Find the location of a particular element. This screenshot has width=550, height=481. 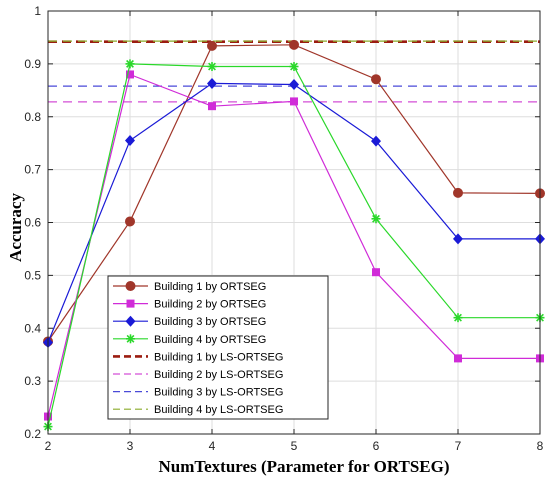

x-tick-label: 8 is located at coordinates (540, 446).